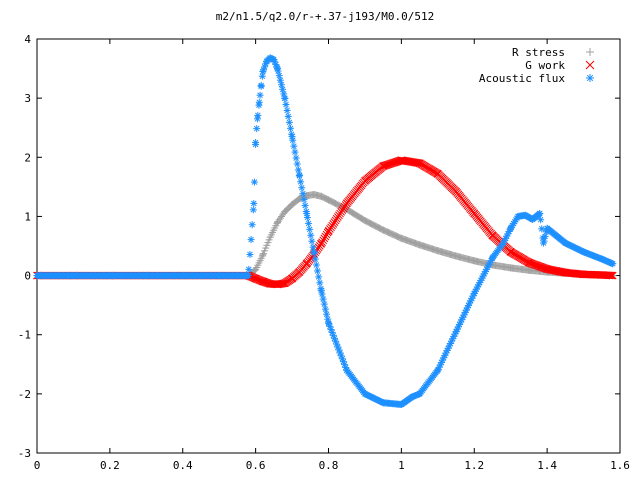  I want to click on x-tick-label: 0.4, so click(183, 465).